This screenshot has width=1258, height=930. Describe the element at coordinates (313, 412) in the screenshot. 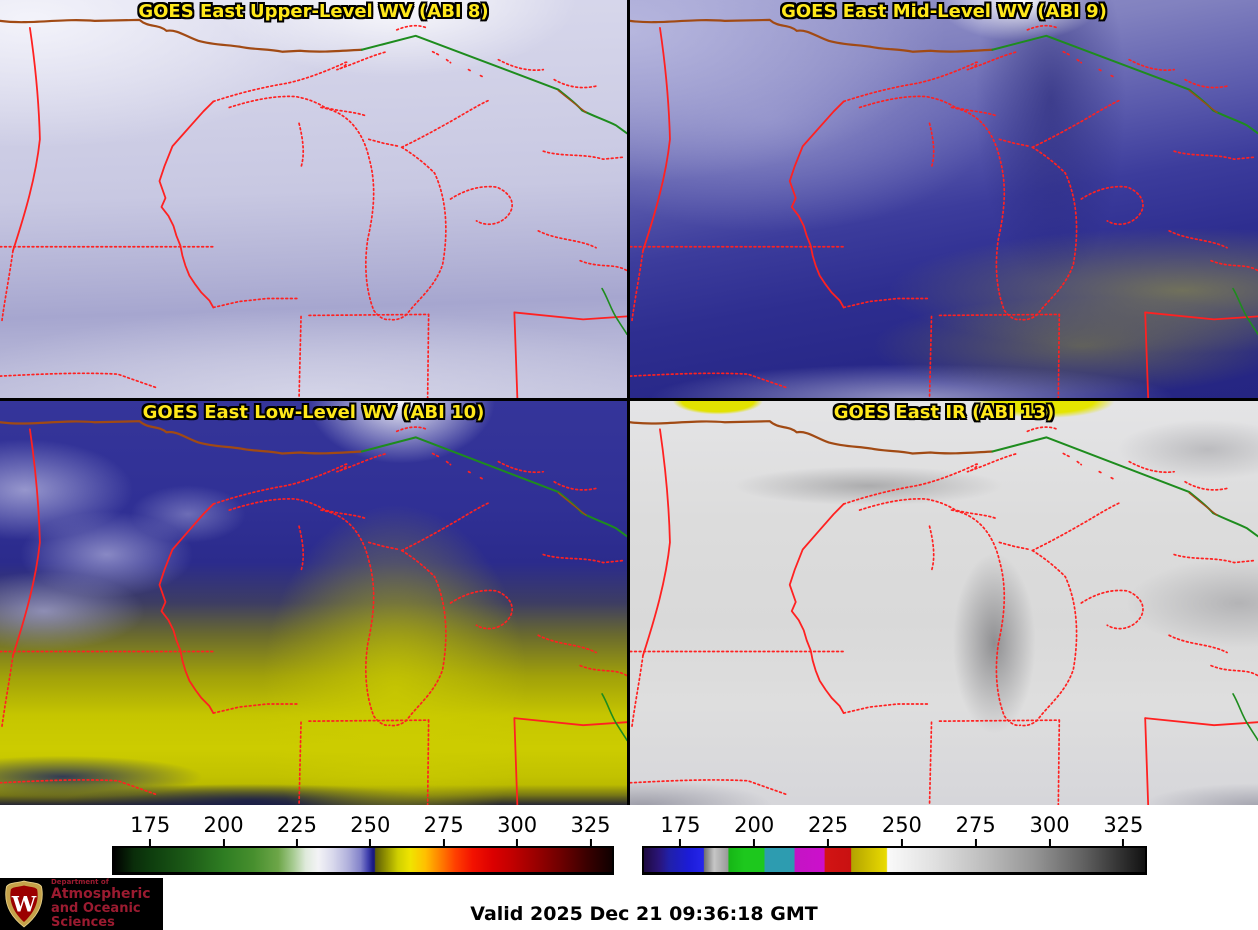

I see `panel-title-abi10: GOES East Low-Level WV (ABI 10)` at that location.